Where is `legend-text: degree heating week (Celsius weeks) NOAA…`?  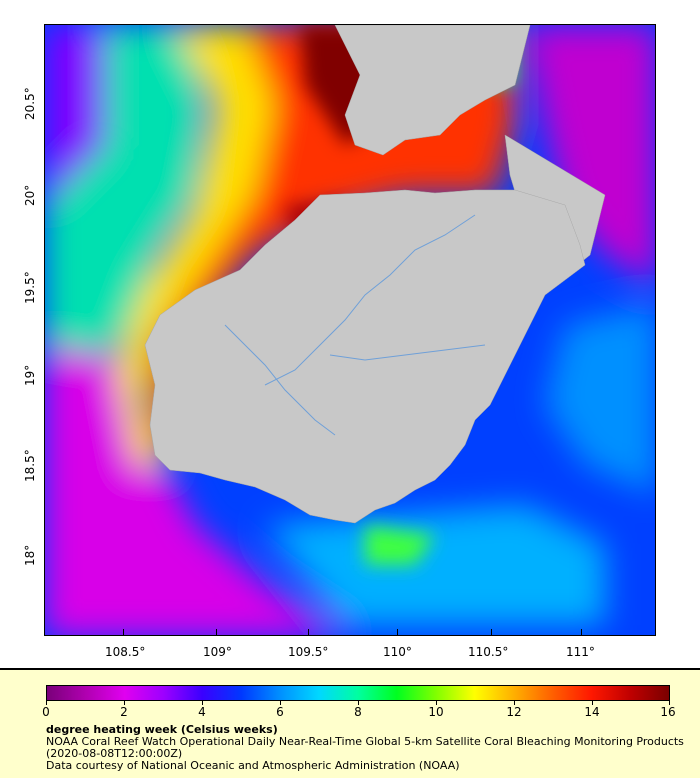
legend-text: degree heating week (Celsius weeks) NOAA… is located at coordinates (365, 748).